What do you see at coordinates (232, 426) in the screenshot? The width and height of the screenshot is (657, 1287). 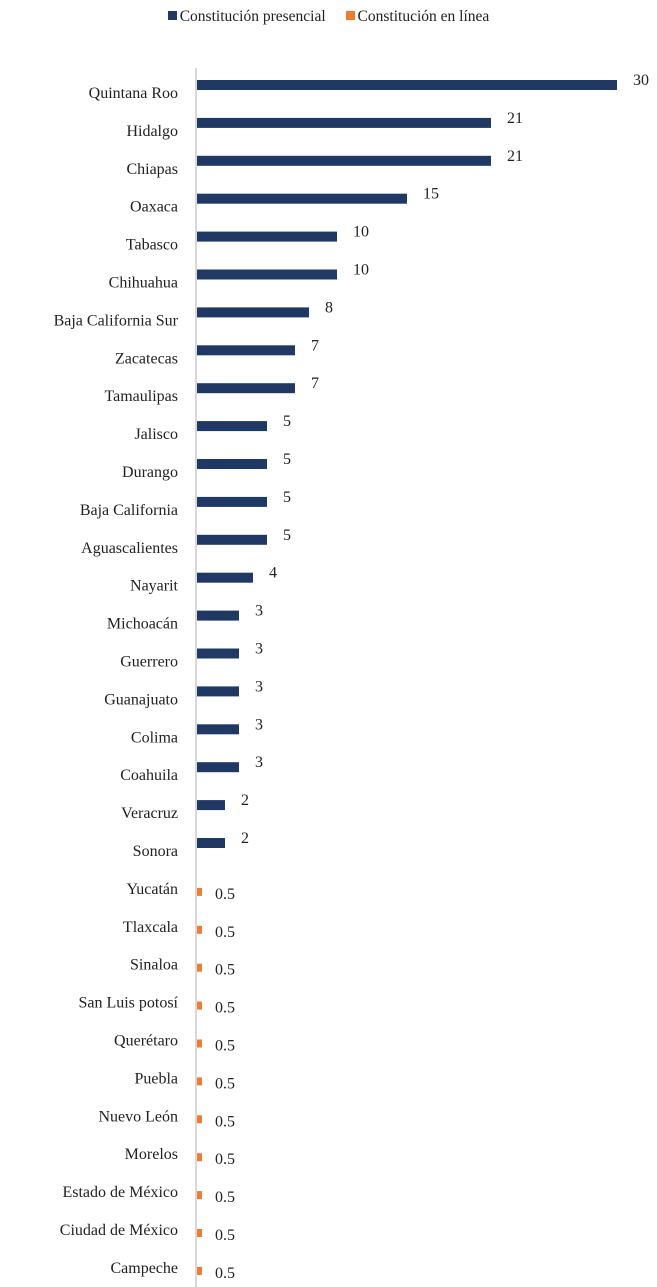 I see `bar-jalisco` at bounding box center [232, 426].